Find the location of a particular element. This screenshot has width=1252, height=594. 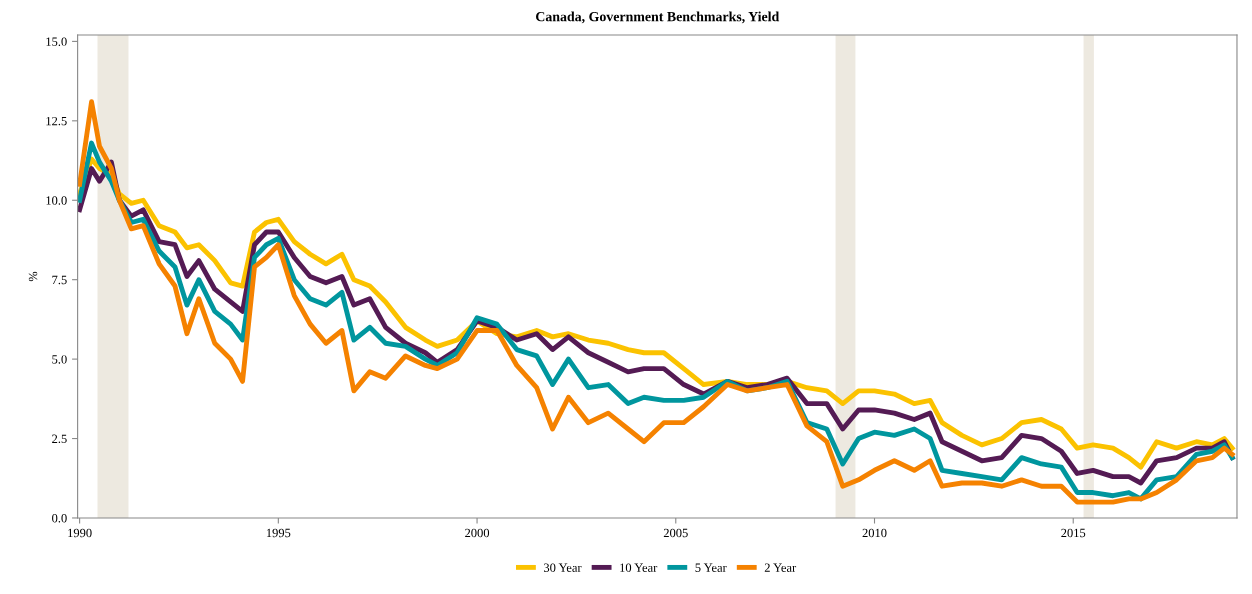

legend-label: 10 Year is located at coordinates (639, 567).